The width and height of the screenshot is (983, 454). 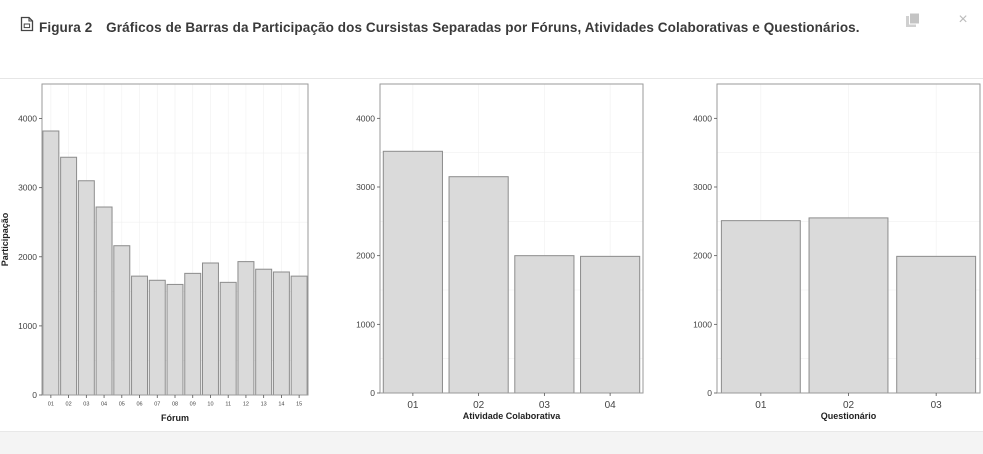 What do you see at coordinates (512, 416) in the screenshot?
I see `x-axis-label: Atividade Colaborativa` at bounding box center [512, 416].